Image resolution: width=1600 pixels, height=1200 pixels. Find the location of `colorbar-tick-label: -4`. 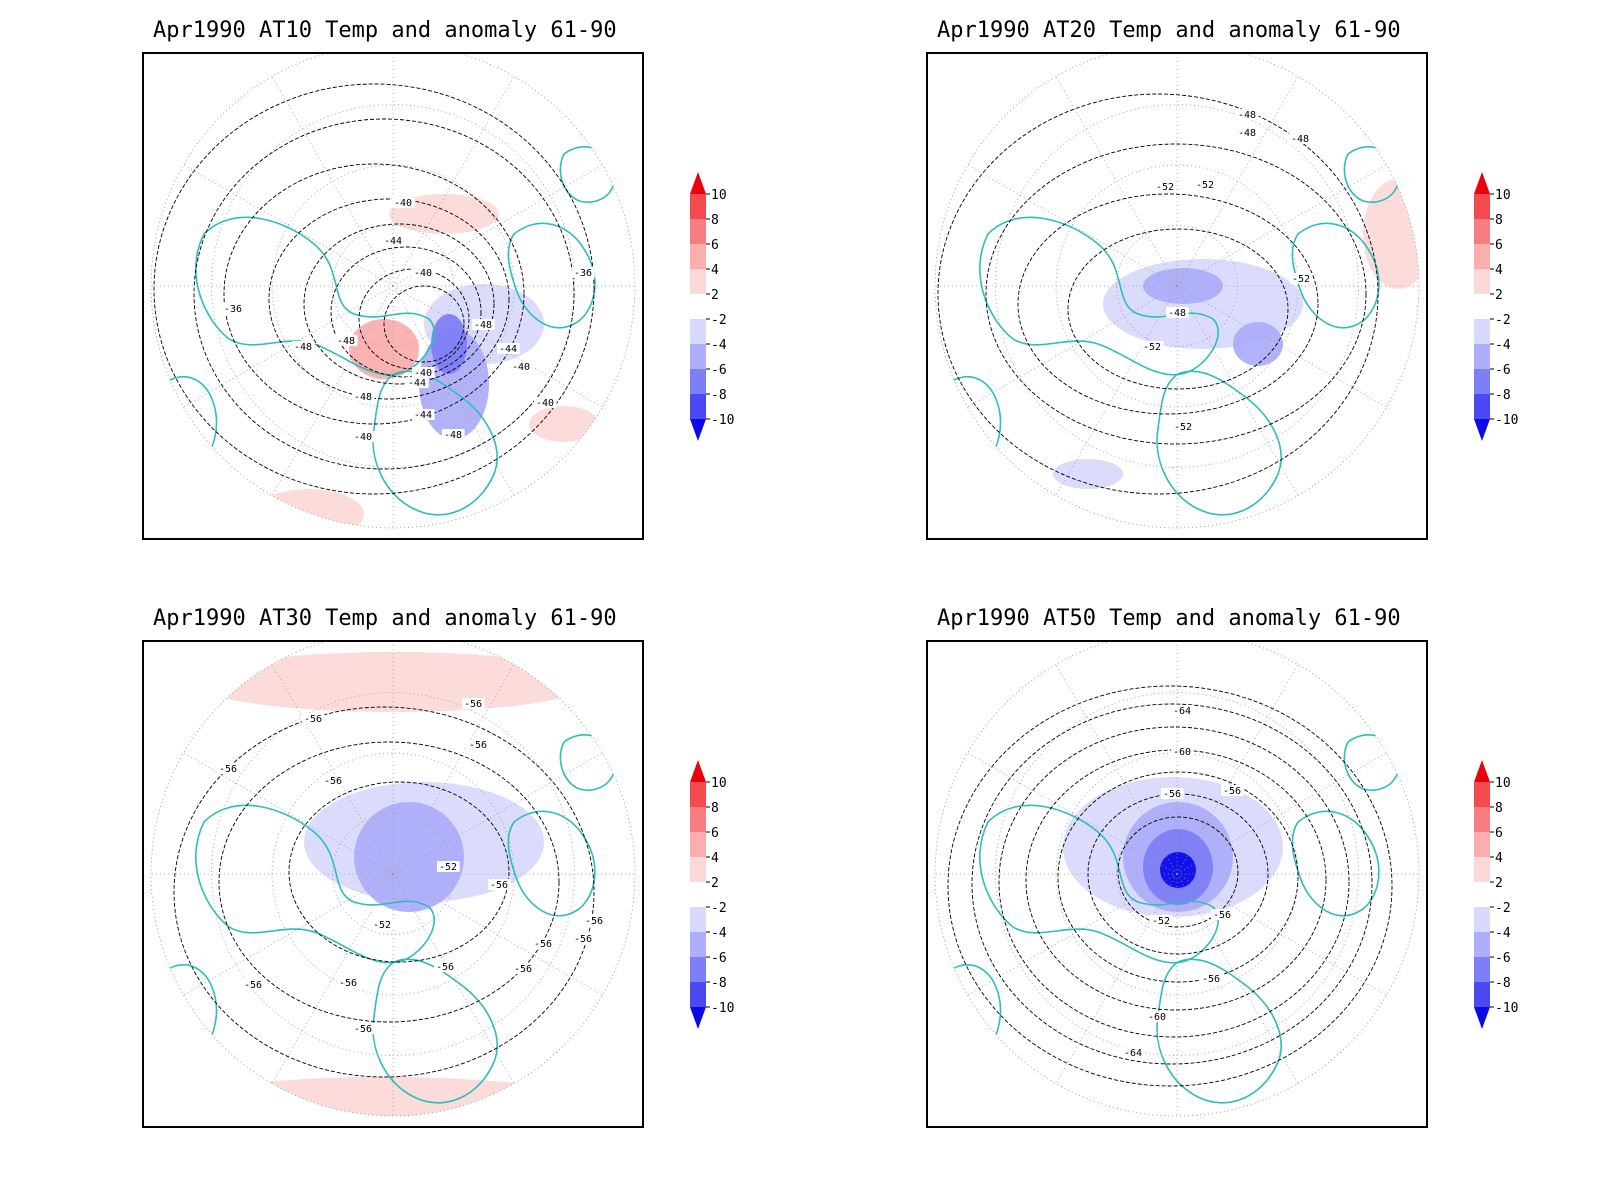

colorbar-tick-label: -4 is located at coordinates (719, 933).